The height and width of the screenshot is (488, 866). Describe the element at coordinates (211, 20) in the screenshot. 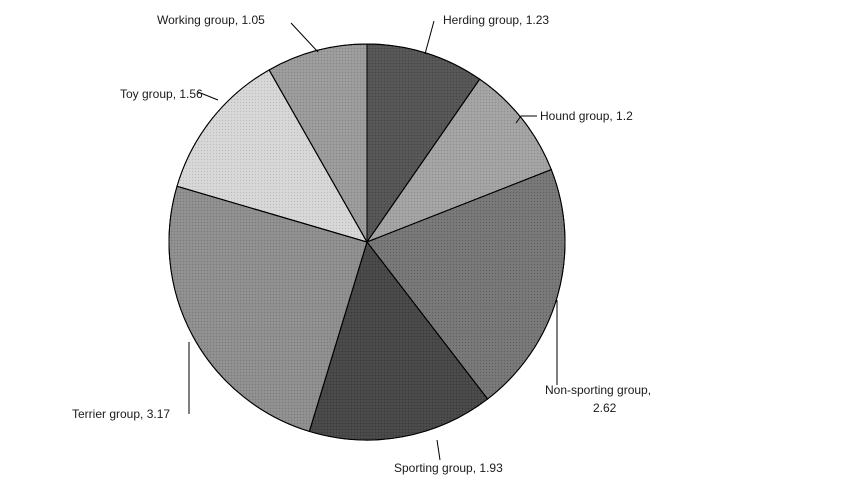

I see `data-label-working-group: Working group, 1.05` at that location.